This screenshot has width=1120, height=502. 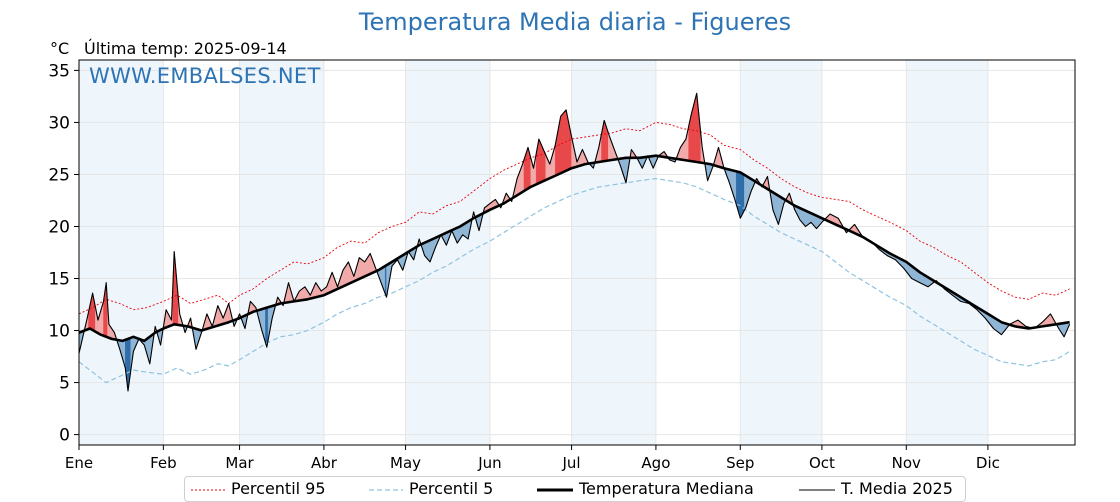 I want to click on legend-item-p95: Percentil 95, so click(x=258, y=490).